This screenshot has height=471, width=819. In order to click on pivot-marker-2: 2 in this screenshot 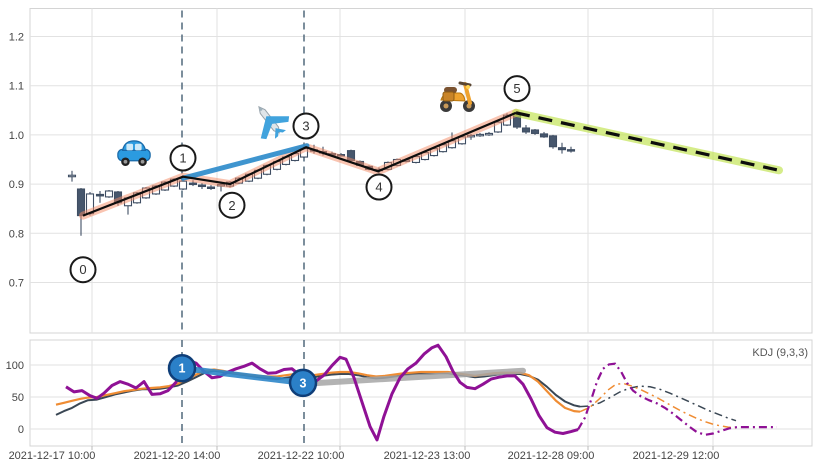, I will do `click(232, 205)`.